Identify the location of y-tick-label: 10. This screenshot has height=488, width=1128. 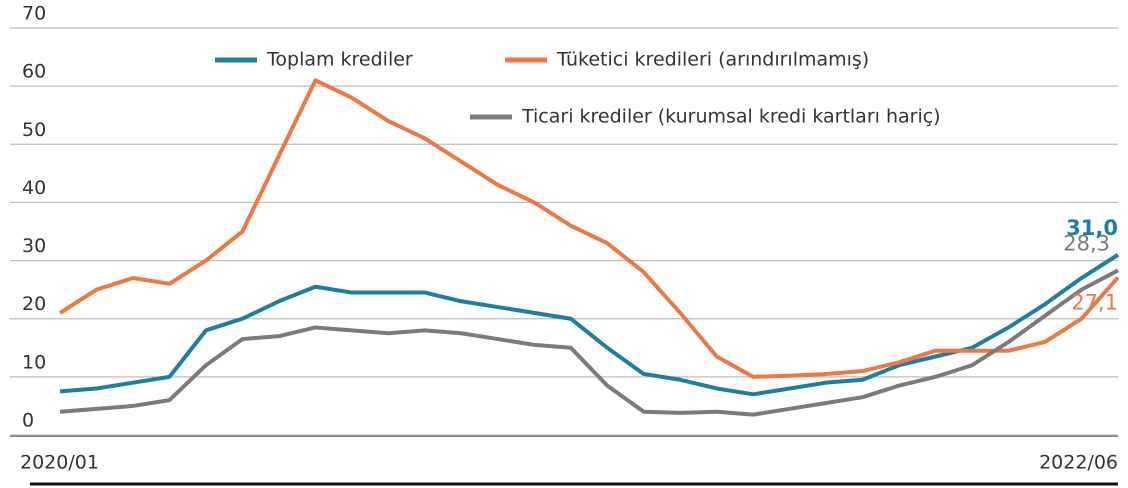
(34, 362).